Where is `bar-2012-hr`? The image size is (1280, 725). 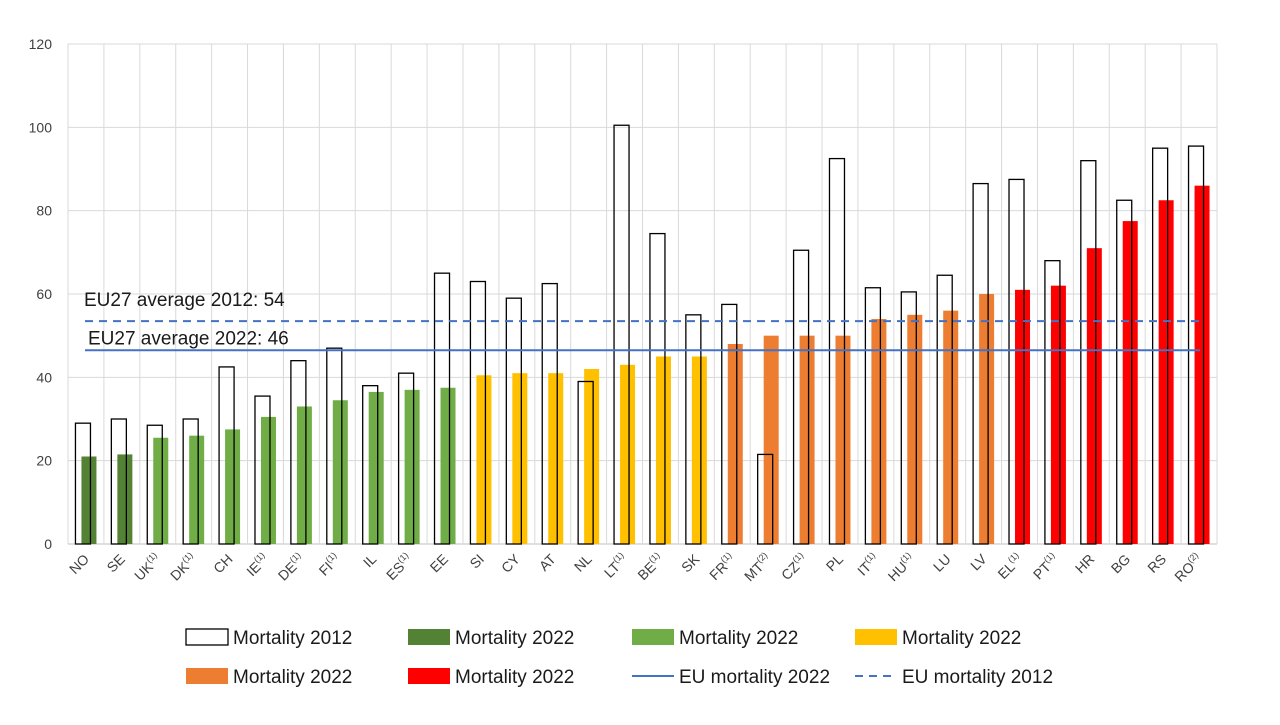
bar-2012-hr is located at coordinates (1088, 352).